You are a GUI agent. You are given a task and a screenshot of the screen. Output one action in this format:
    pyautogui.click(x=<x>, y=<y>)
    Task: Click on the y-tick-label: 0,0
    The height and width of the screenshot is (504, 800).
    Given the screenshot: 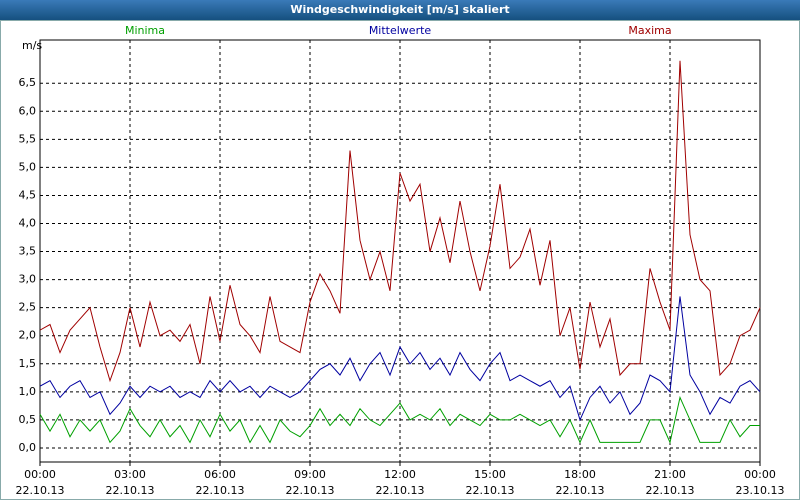 What is the action you would take?
    pyautogui.click(x=28, y=447)
    